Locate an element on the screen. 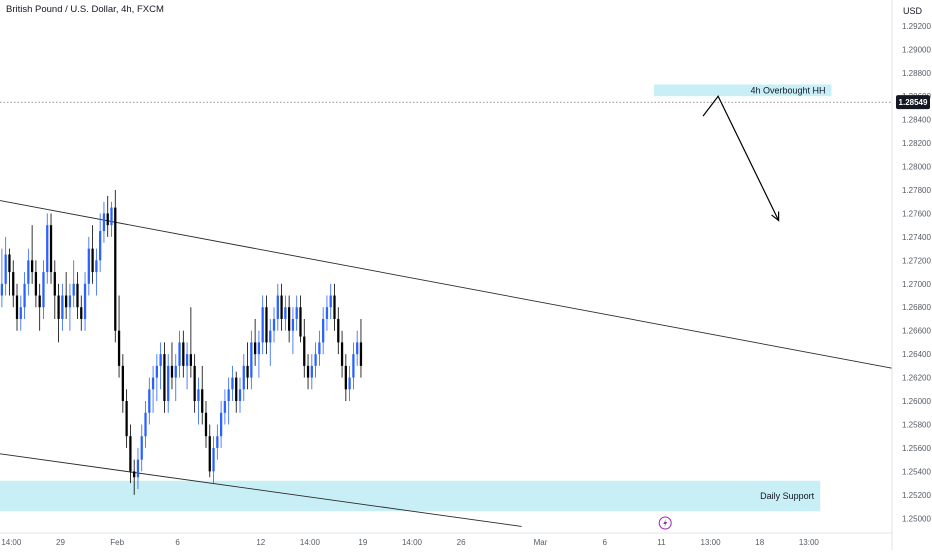 The width and height of the screenshot is (932, 555). lightning-event-icon is located at coordinates (665, 523).